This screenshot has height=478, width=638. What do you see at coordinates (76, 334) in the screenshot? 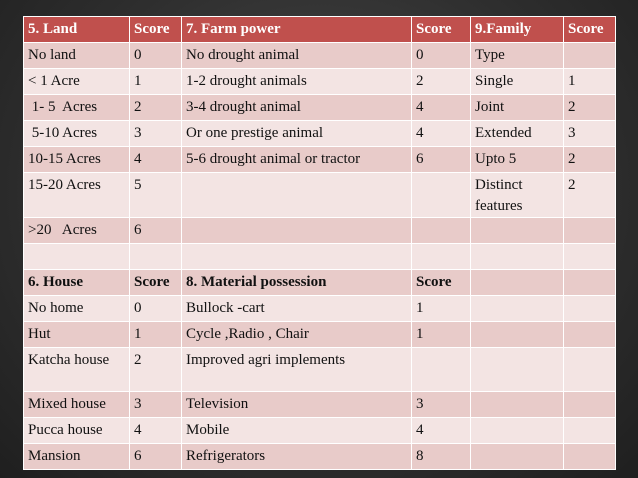
I see `table-cell: Hut` at bounding box center [76, 334].